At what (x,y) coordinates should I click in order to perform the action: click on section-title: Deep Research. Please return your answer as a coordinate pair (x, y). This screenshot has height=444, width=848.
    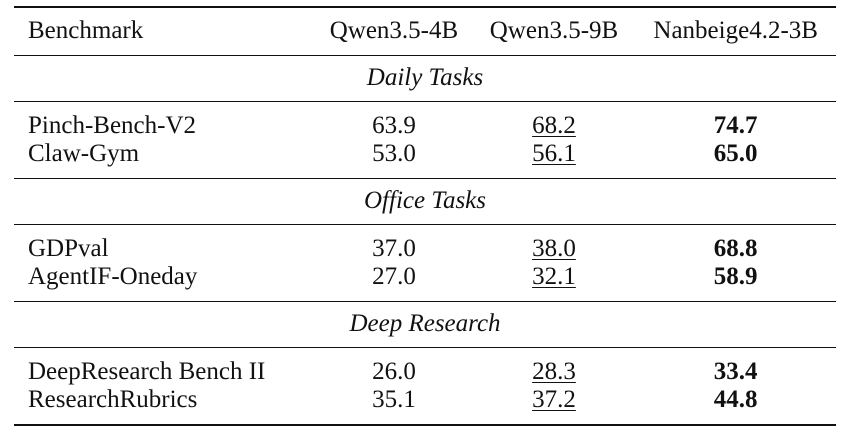
    Looking at the image, I should click on (425, 323).